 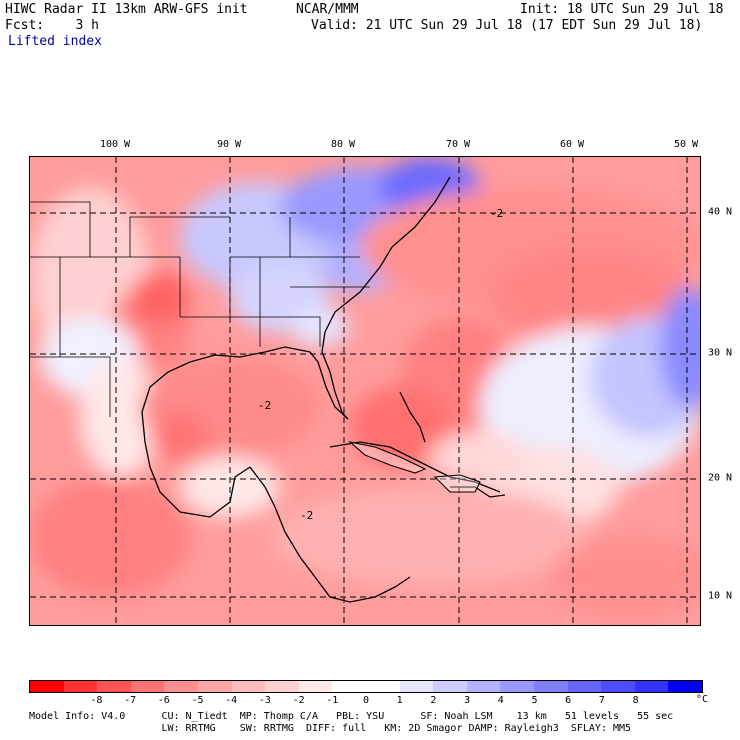 I want to click on color-scale-tick: 4, so click(x=500, y=700).